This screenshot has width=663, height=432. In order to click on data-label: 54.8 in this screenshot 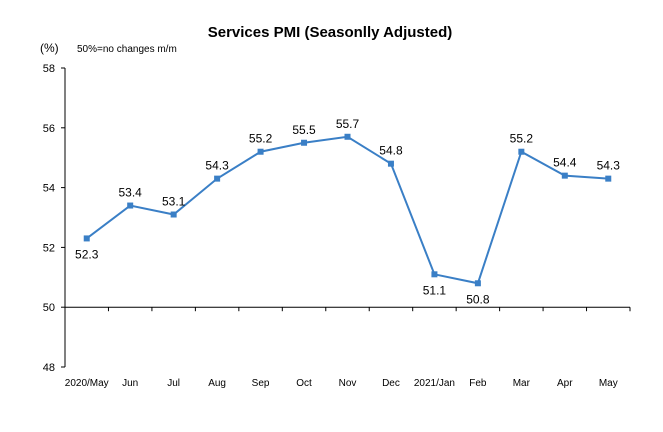, I will do `click(391, 151)`.